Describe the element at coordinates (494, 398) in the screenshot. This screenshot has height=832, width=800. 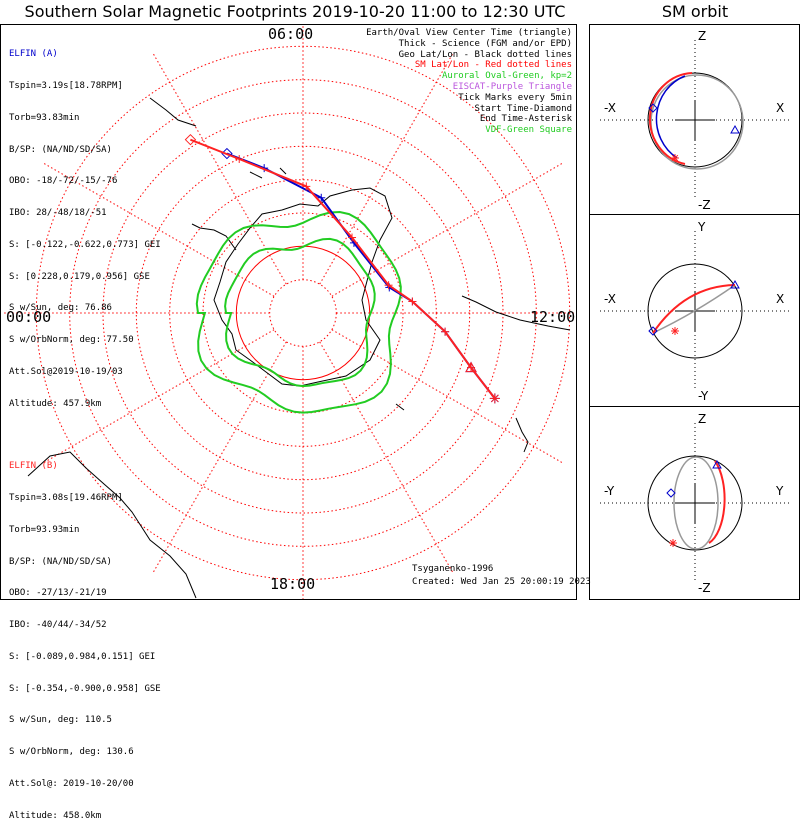
I see `end-asterisk-marker` at that location.